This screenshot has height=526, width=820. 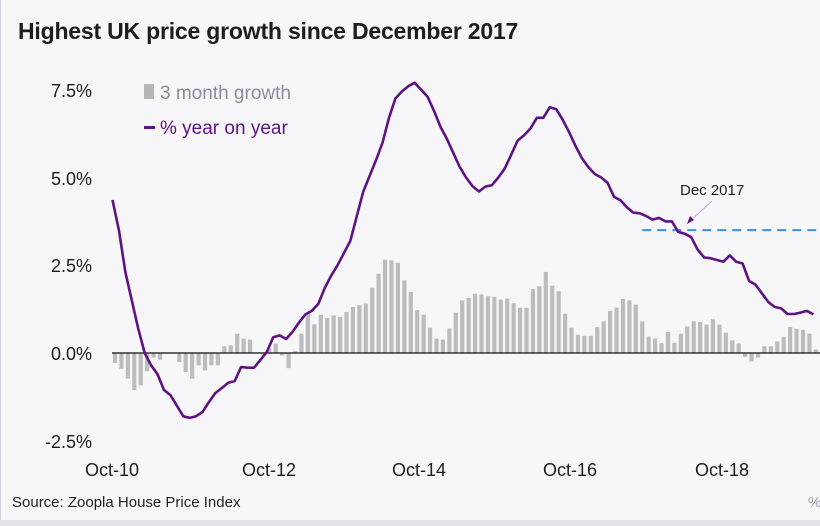 What do you see at coordinates (112, 470) in the screenshot?
I see `x-tick-label: Oct-10` at bounding box center [112, 470].